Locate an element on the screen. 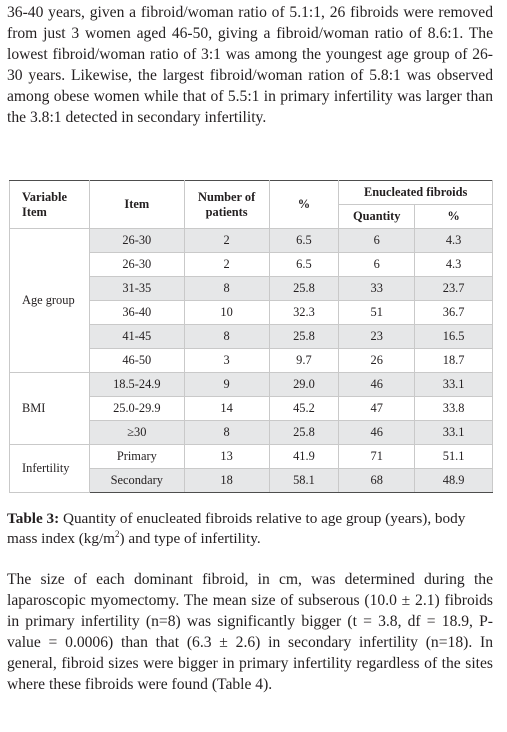 The width and height of the screenshot is (507, 732). cell-item: 31-35 is located at coordinates (136, 288).